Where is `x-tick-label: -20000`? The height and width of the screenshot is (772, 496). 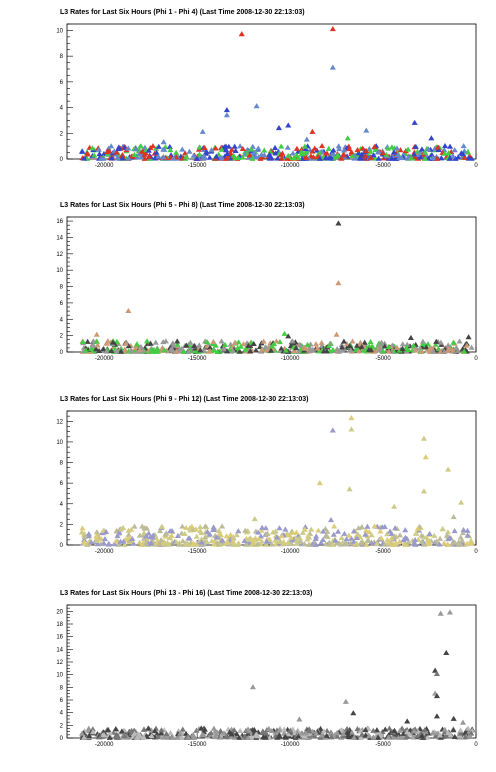 x-tick-label: -20000 is located at coordinates (104, 359).